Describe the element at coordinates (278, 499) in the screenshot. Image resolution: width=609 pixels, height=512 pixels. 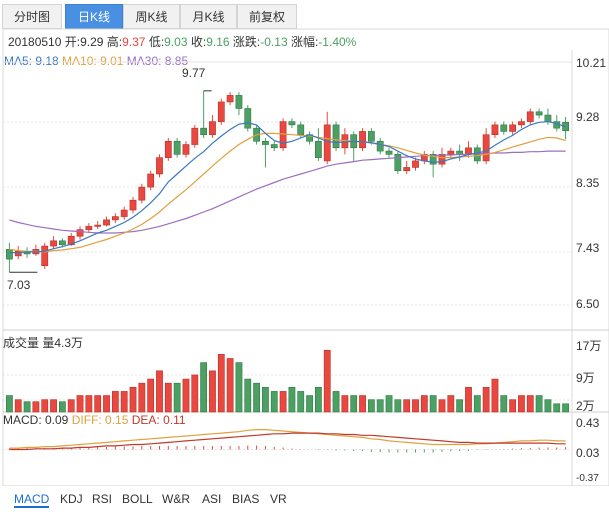
I see `indicator-tab-vr: VR` at that location.